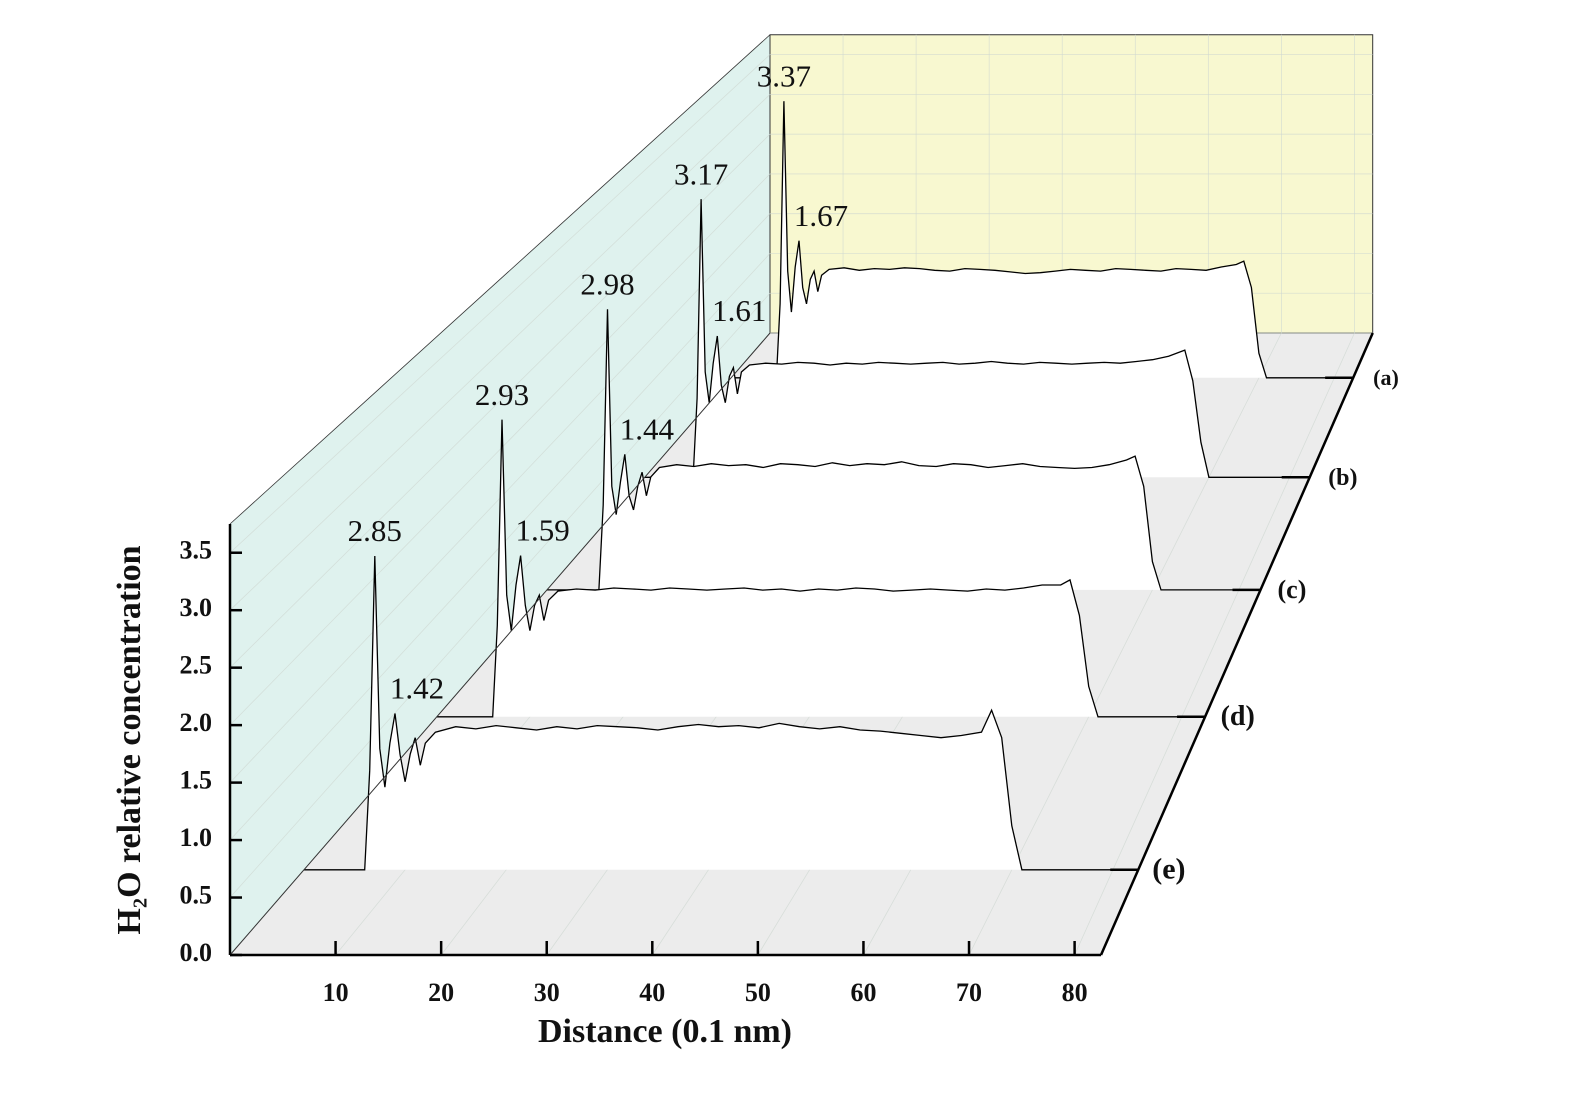 Image resolution: width=1575 pixels, height=1119 pixels. Describe the element at coordinates (863, 992) in the screenshot. I see `x-tick-label: 60` at that location.